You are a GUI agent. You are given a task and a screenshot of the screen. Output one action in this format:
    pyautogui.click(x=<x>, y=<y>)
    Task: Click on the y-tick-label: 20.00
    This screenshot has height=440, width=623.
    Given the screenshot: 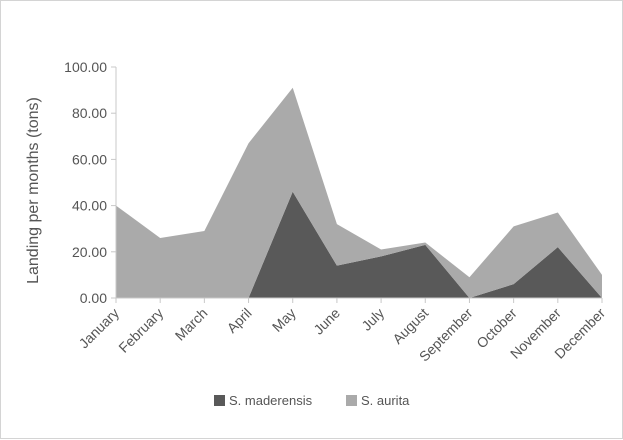 What is the action you would take?
    pyautogui.click(x=89, y=252)
    